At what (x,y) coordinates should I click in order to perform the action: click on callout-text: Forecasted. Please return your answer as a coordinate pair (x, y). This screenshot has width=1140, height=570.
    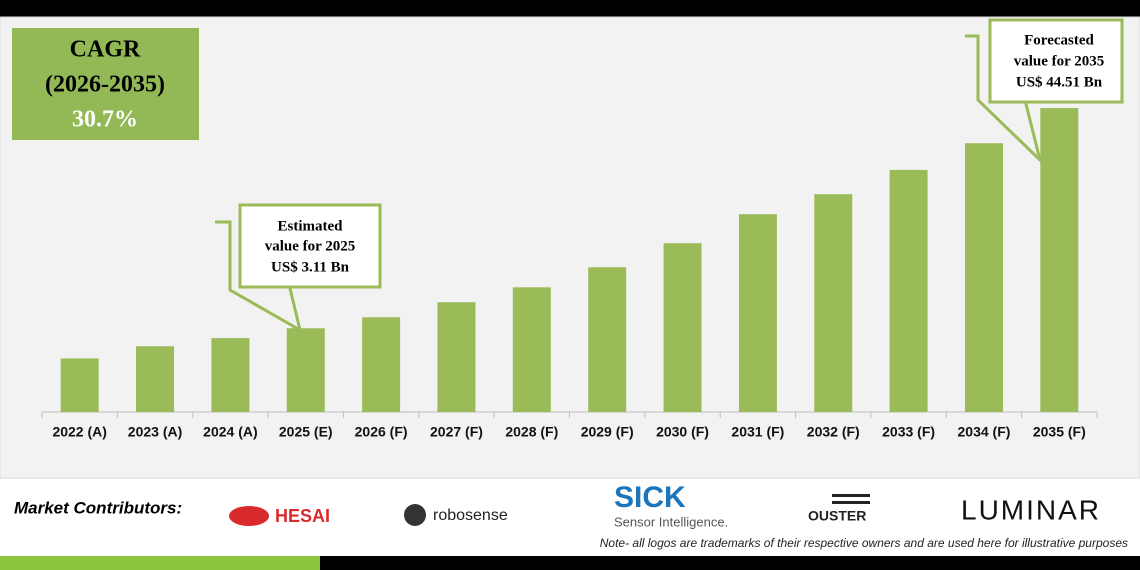
    Looking at the image, I should click on (1059, 40).